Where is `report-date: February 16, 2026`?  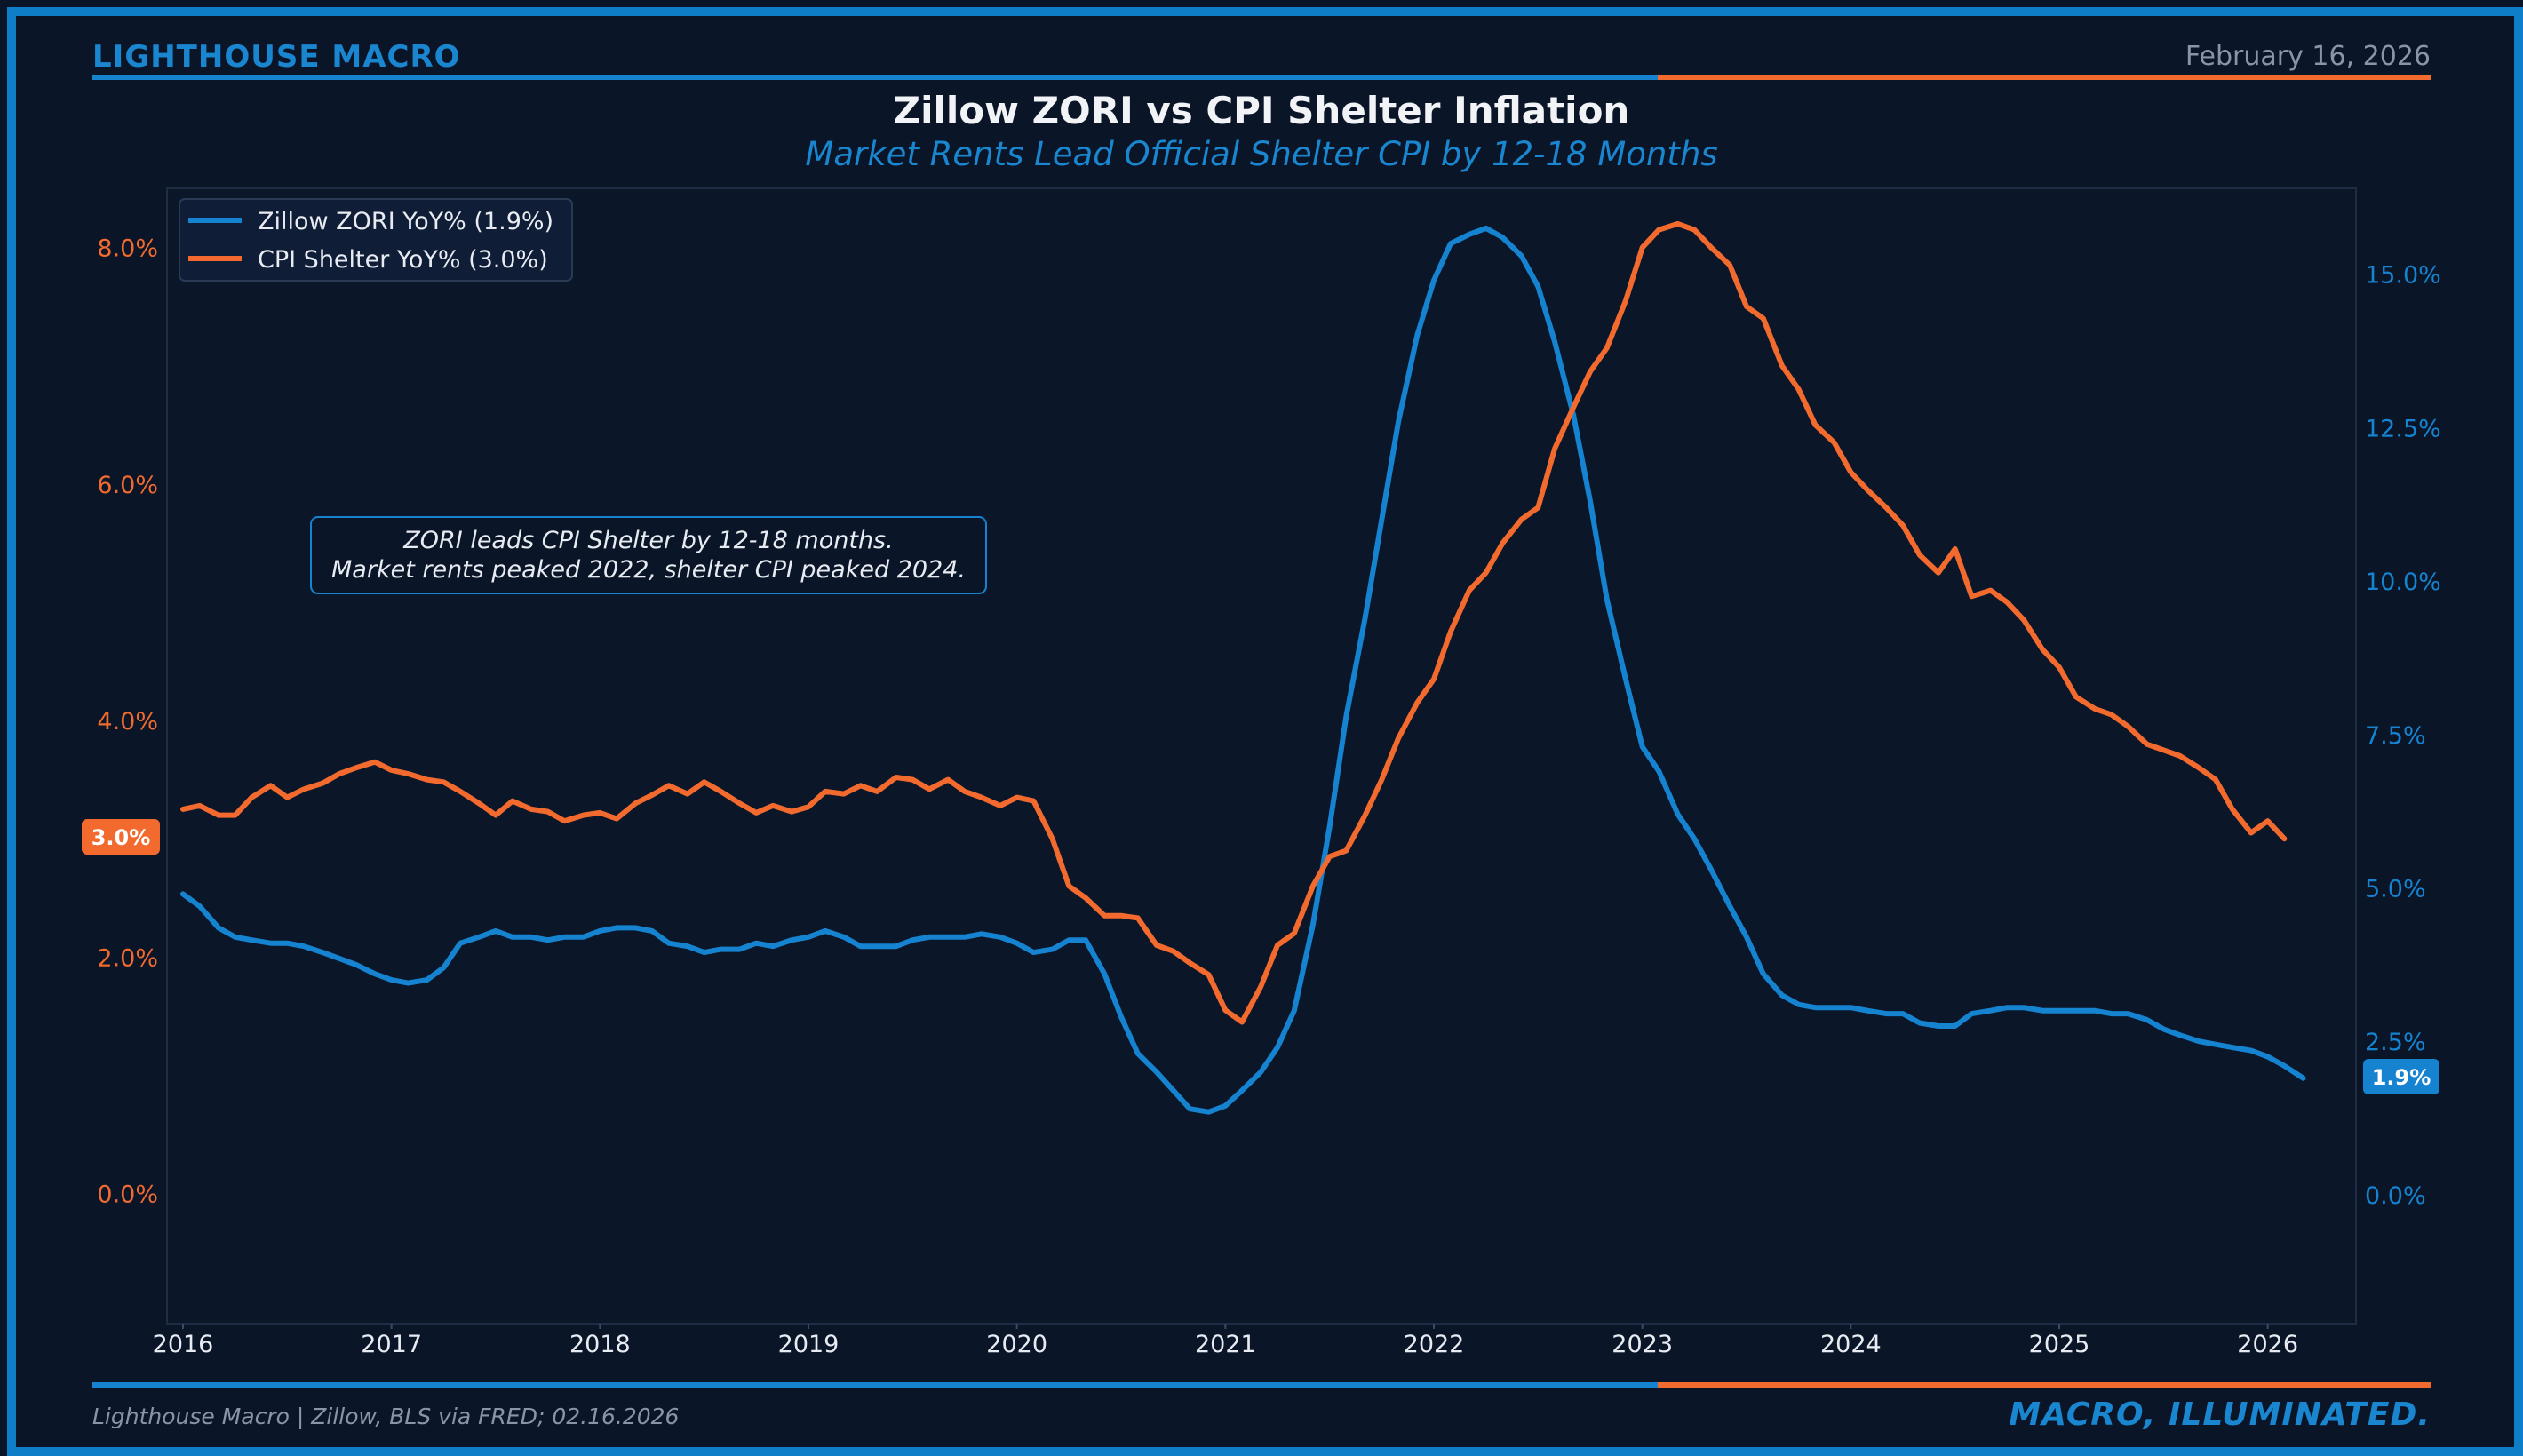 report-date: February 16, 2026 is located at coordinates (2308, 56).